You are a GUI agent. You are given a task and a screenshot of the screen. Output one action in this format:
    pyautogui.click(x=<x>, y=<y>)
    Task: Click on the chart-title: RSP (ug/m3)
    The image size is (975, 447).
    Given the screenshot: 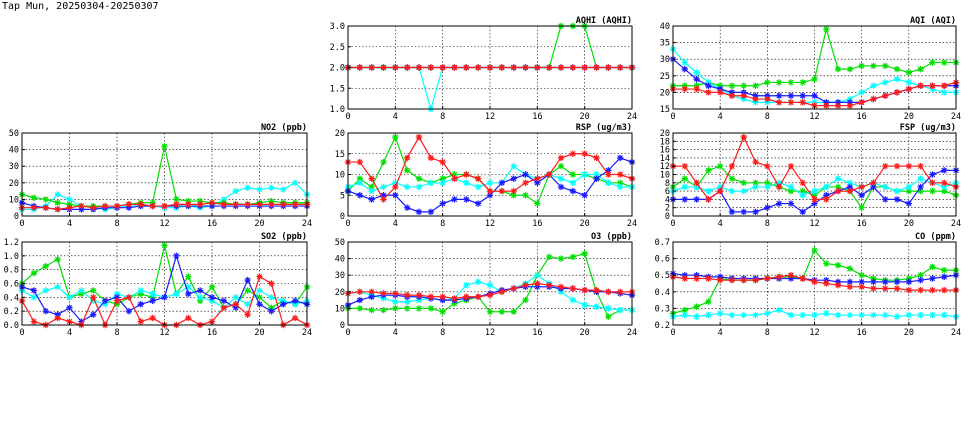 What is the action you would take?
    pyautogui.click(x=604, y=128)
    